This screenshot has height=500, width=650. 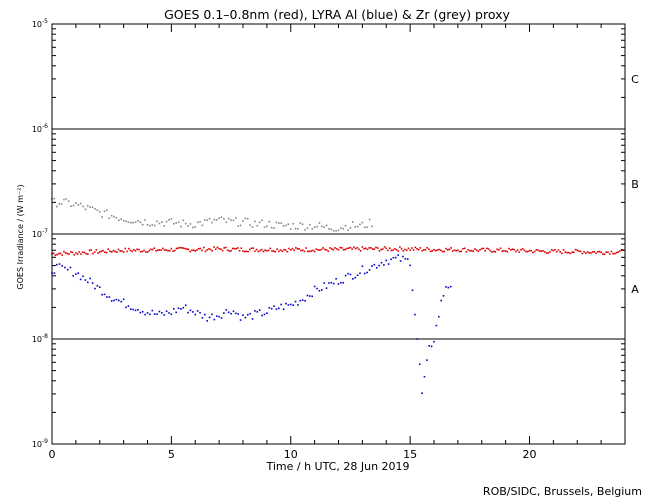 I want to click on y-tick-label: 10⁻⁵, so click(x=40, y=23).